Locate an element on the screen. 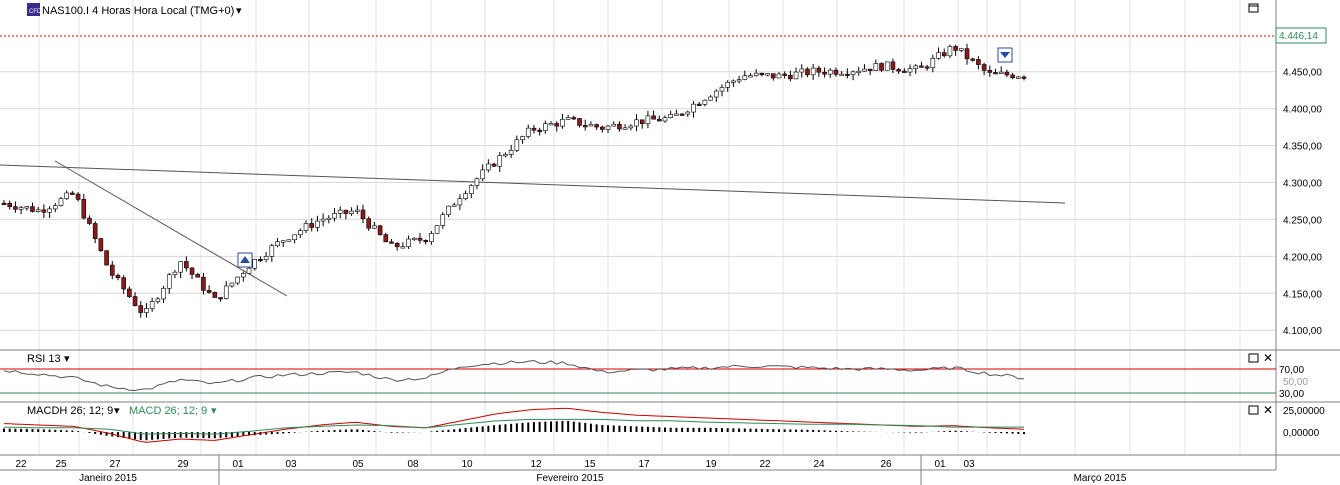 This screenshot has width=1340, height=485. close-macd-panel-icon: ✕ is located at coordinates (1268, 410).